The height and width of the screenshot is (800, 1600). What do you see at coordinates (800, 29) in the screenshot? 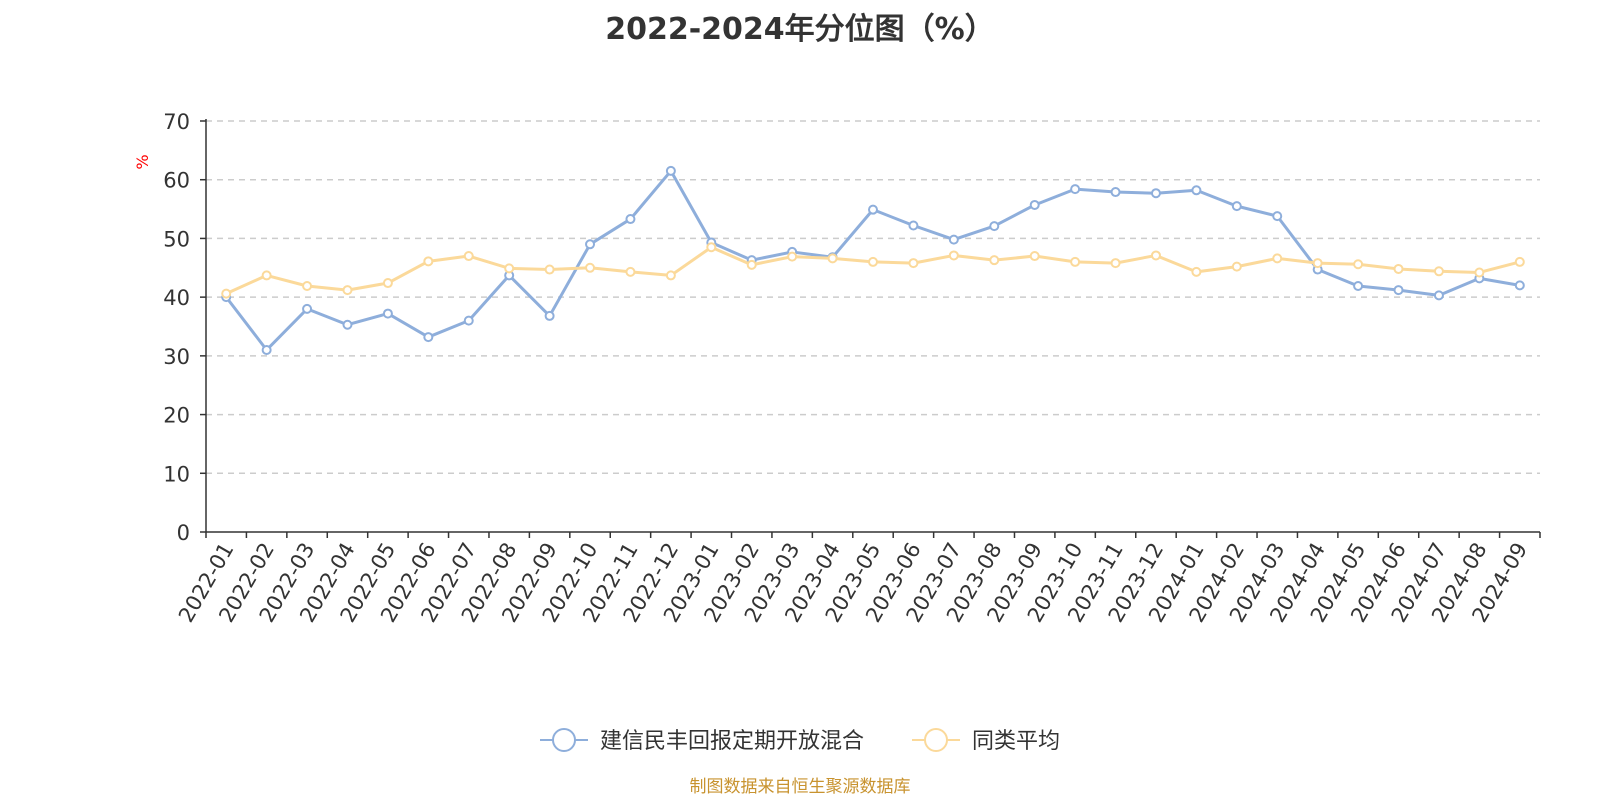
I see `chart-title: 2022-2024年分位图（%）` at bounding box center [800, 29].